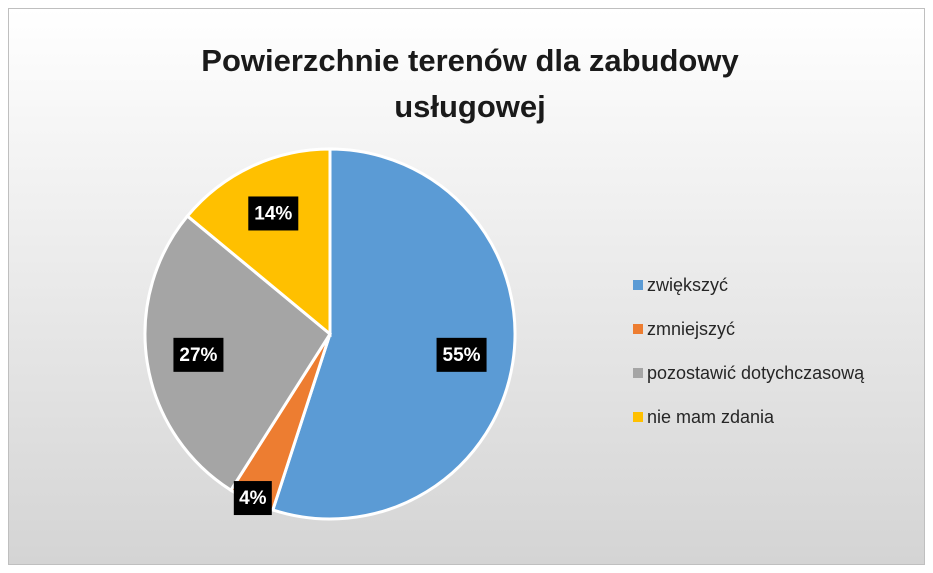 The width and height of the screenshot is (933, 573). What do you see at coordinates (711, 417) in the screenshot?
I see `legend-label: nie mam zdania` at bounding box center [711, 417].